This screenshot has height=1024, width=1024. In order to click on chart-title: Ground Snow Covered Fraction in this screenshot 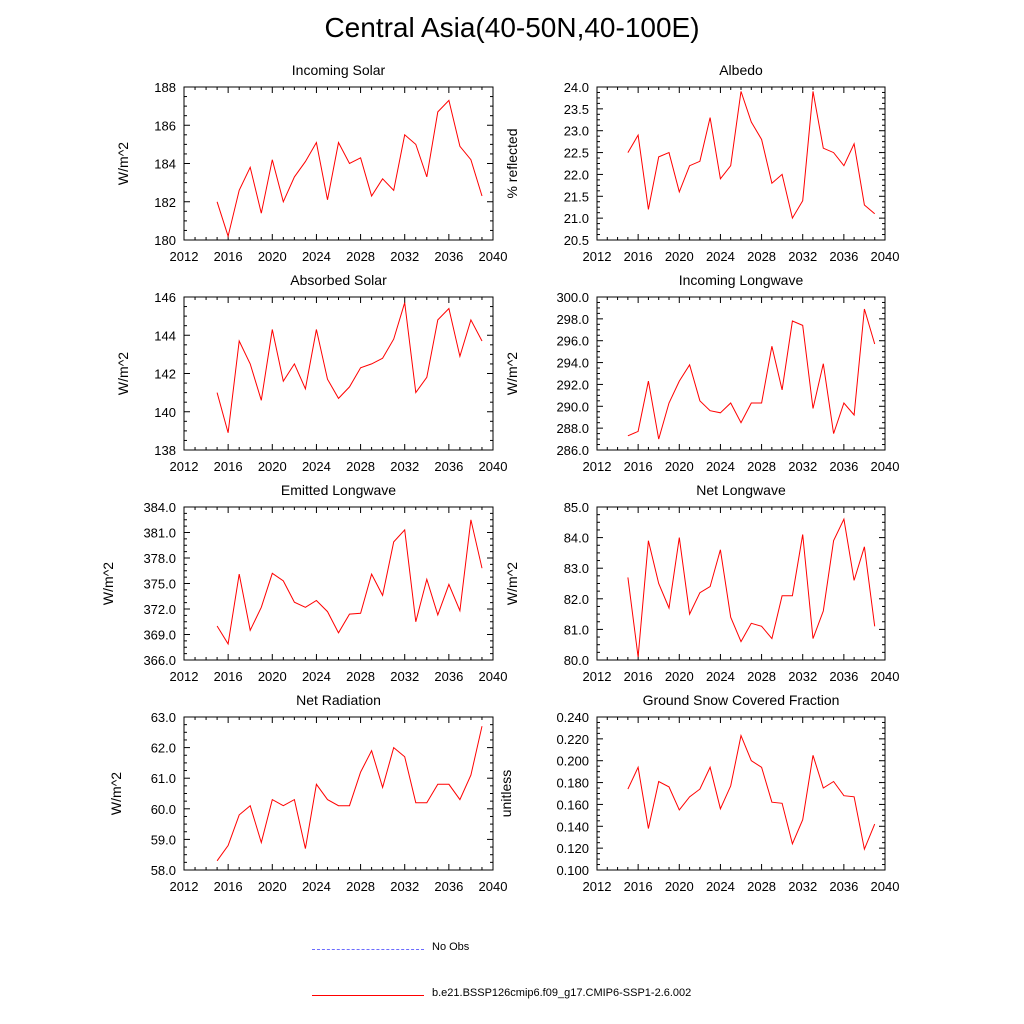, I will do `click(741, 700)`.